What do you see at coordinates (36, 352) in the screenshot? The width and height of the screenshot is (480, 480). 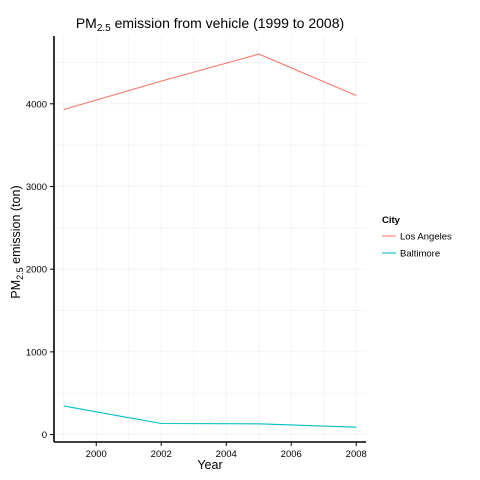 I see `y-tick-label-1000: 1000` at bounding box center [36, 352].